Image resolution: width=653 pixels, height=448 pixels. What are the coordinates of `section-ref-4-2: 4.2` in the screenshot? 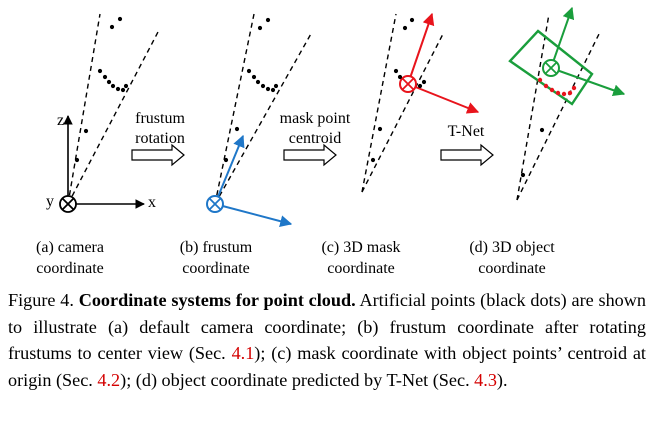 It's located at (109, 379).